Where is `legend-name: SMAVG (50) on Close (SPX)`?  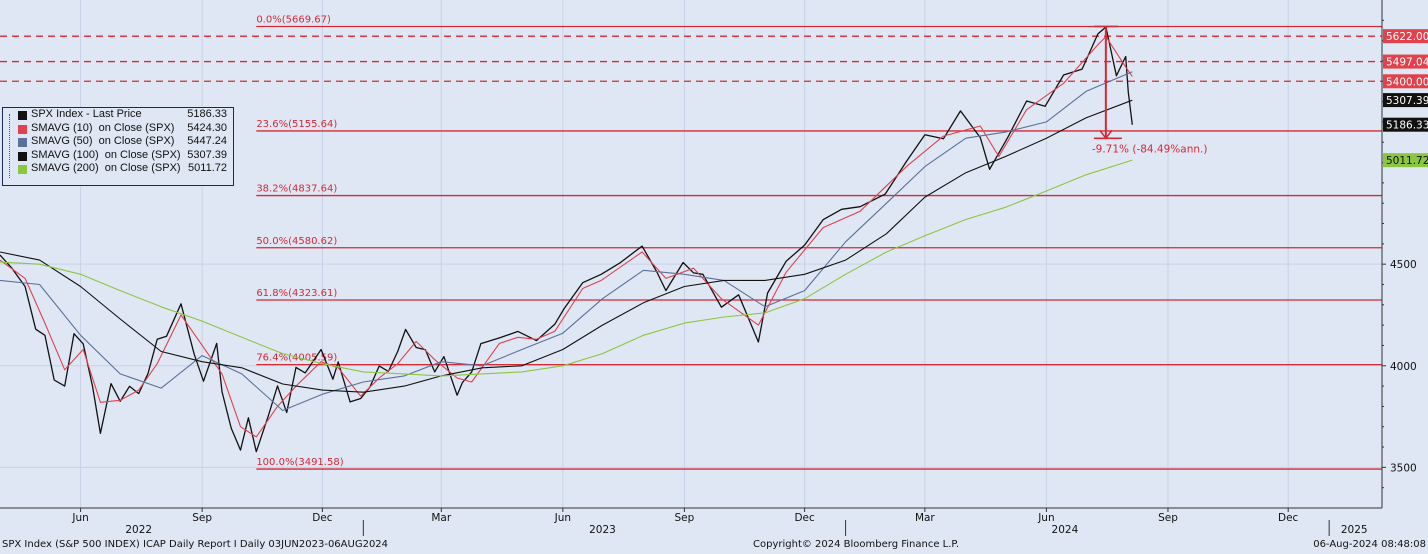
legend-name: SMAVG (50) on Close (SPX) is located at coordinates (103, 141).